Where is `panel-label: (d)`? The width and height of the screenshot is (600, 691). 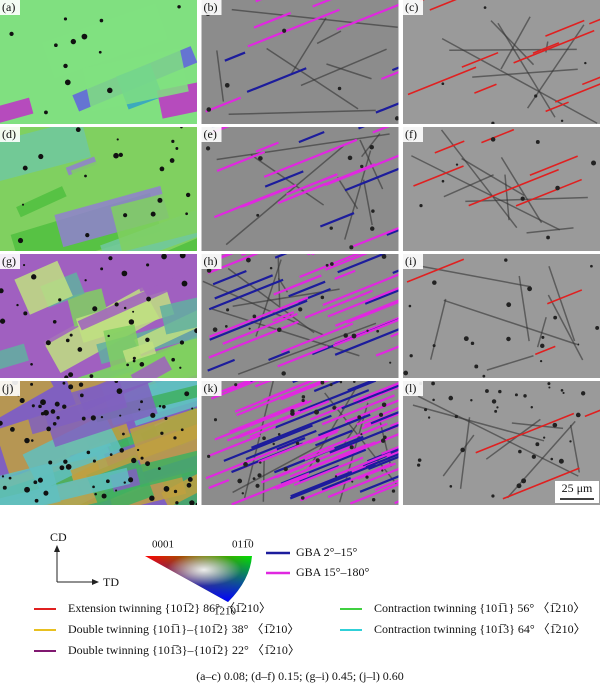
panel-label: (d) is located at coordinates (9, 134).